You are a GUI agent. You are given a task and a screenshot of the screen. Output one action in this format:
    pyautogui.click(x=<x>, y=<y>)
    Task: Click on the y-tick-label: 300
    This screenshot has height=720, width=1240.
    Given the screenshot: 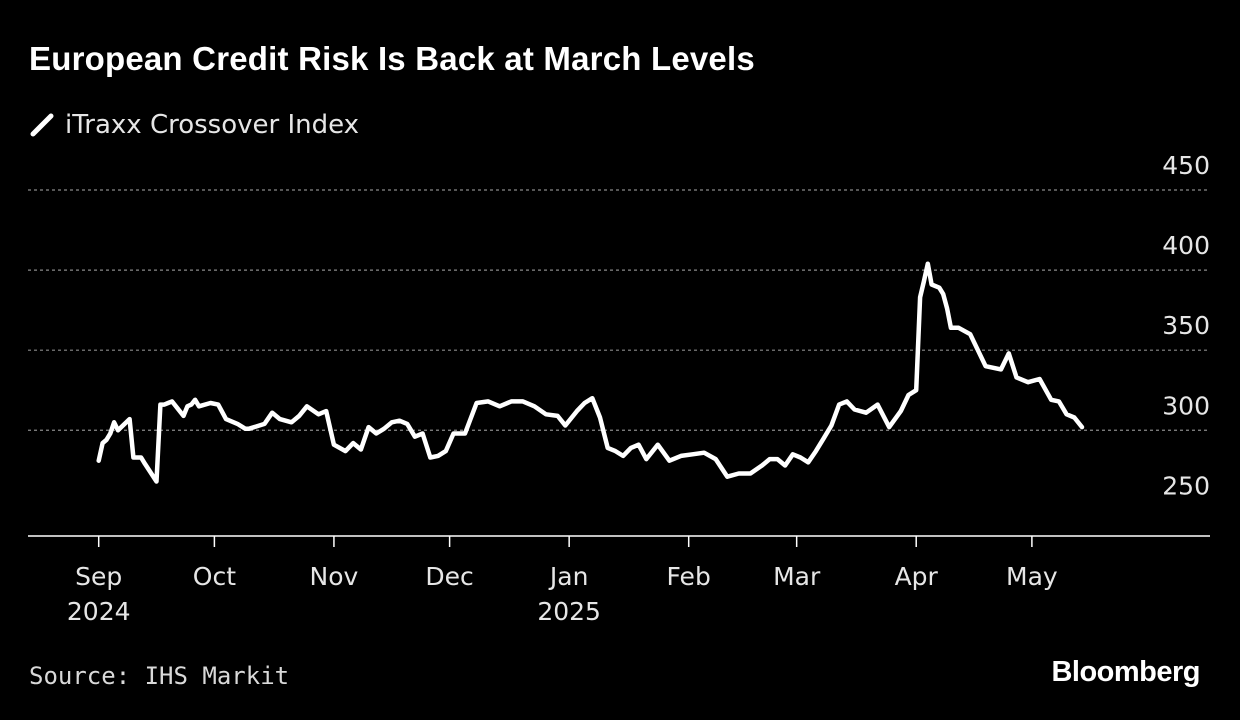 What is the action you would take?
    pyautogui.click(x=1186, y=405)
    